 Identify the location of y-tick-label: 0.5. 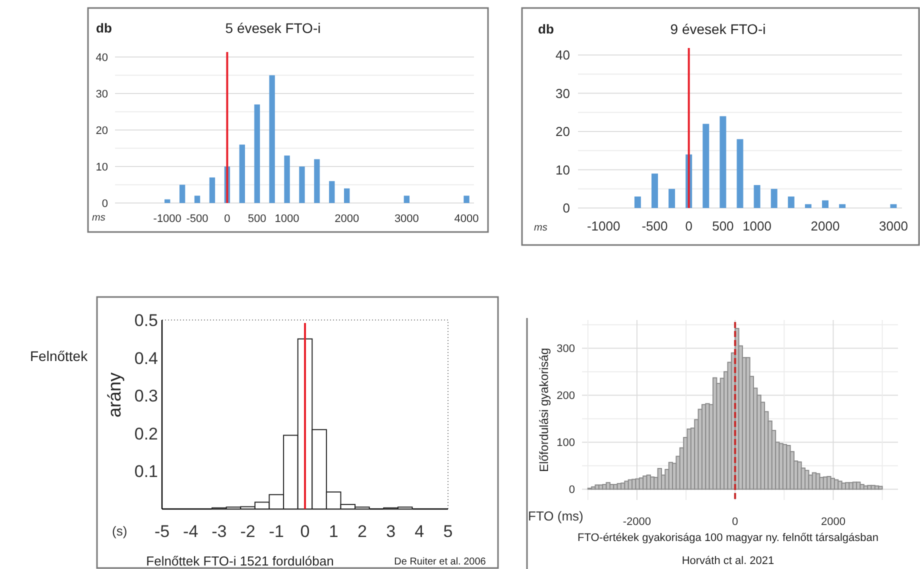
(146, 320).